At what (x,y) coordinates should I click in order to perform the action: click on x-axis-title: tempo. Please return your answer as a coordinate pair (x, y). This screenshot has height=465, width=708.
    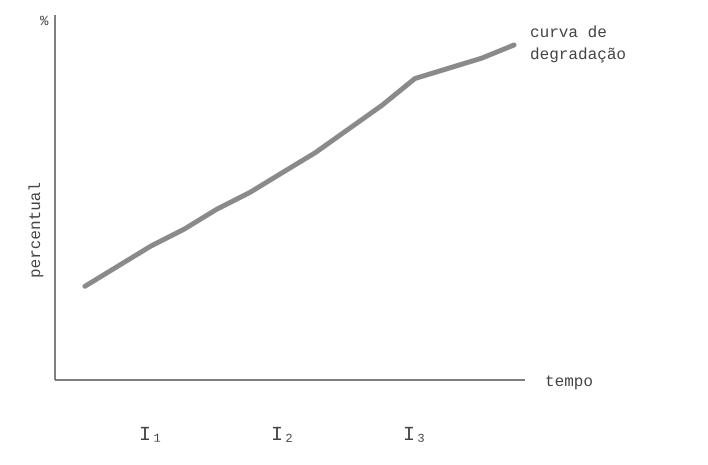
    Looking at the image, I should click on (569, 382).